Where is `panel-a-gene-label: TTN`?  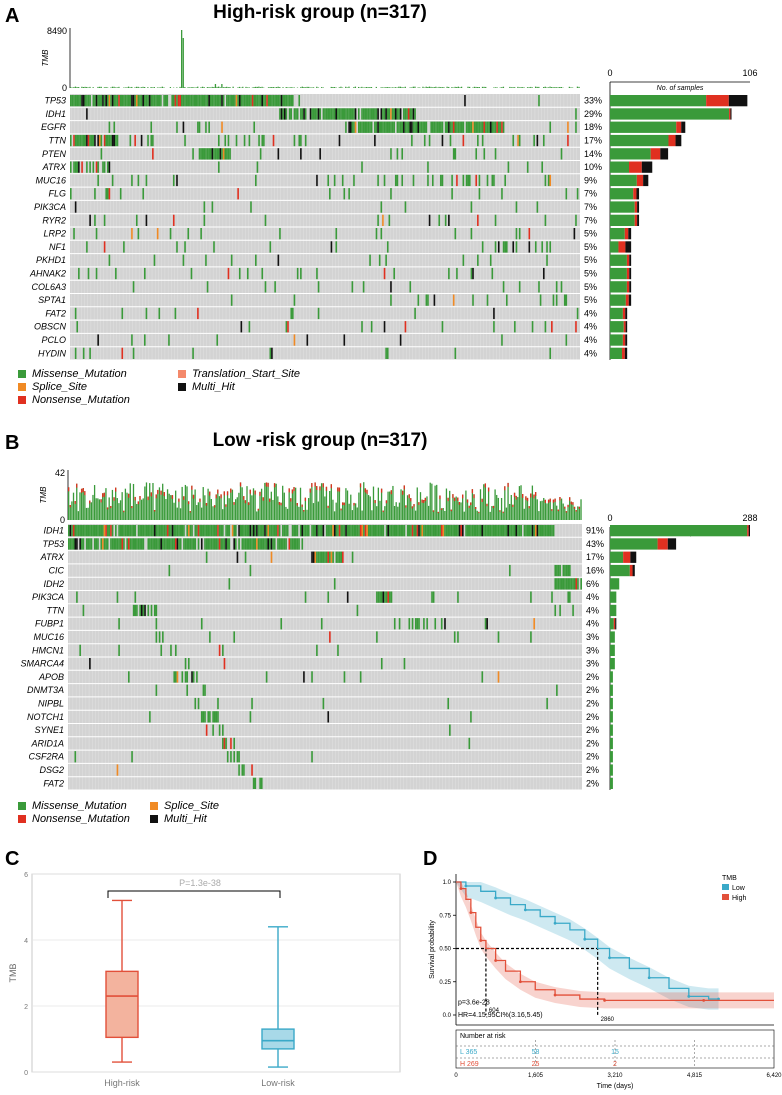 panel-a-gene-label: TTN is located at coordinates (58, 140).